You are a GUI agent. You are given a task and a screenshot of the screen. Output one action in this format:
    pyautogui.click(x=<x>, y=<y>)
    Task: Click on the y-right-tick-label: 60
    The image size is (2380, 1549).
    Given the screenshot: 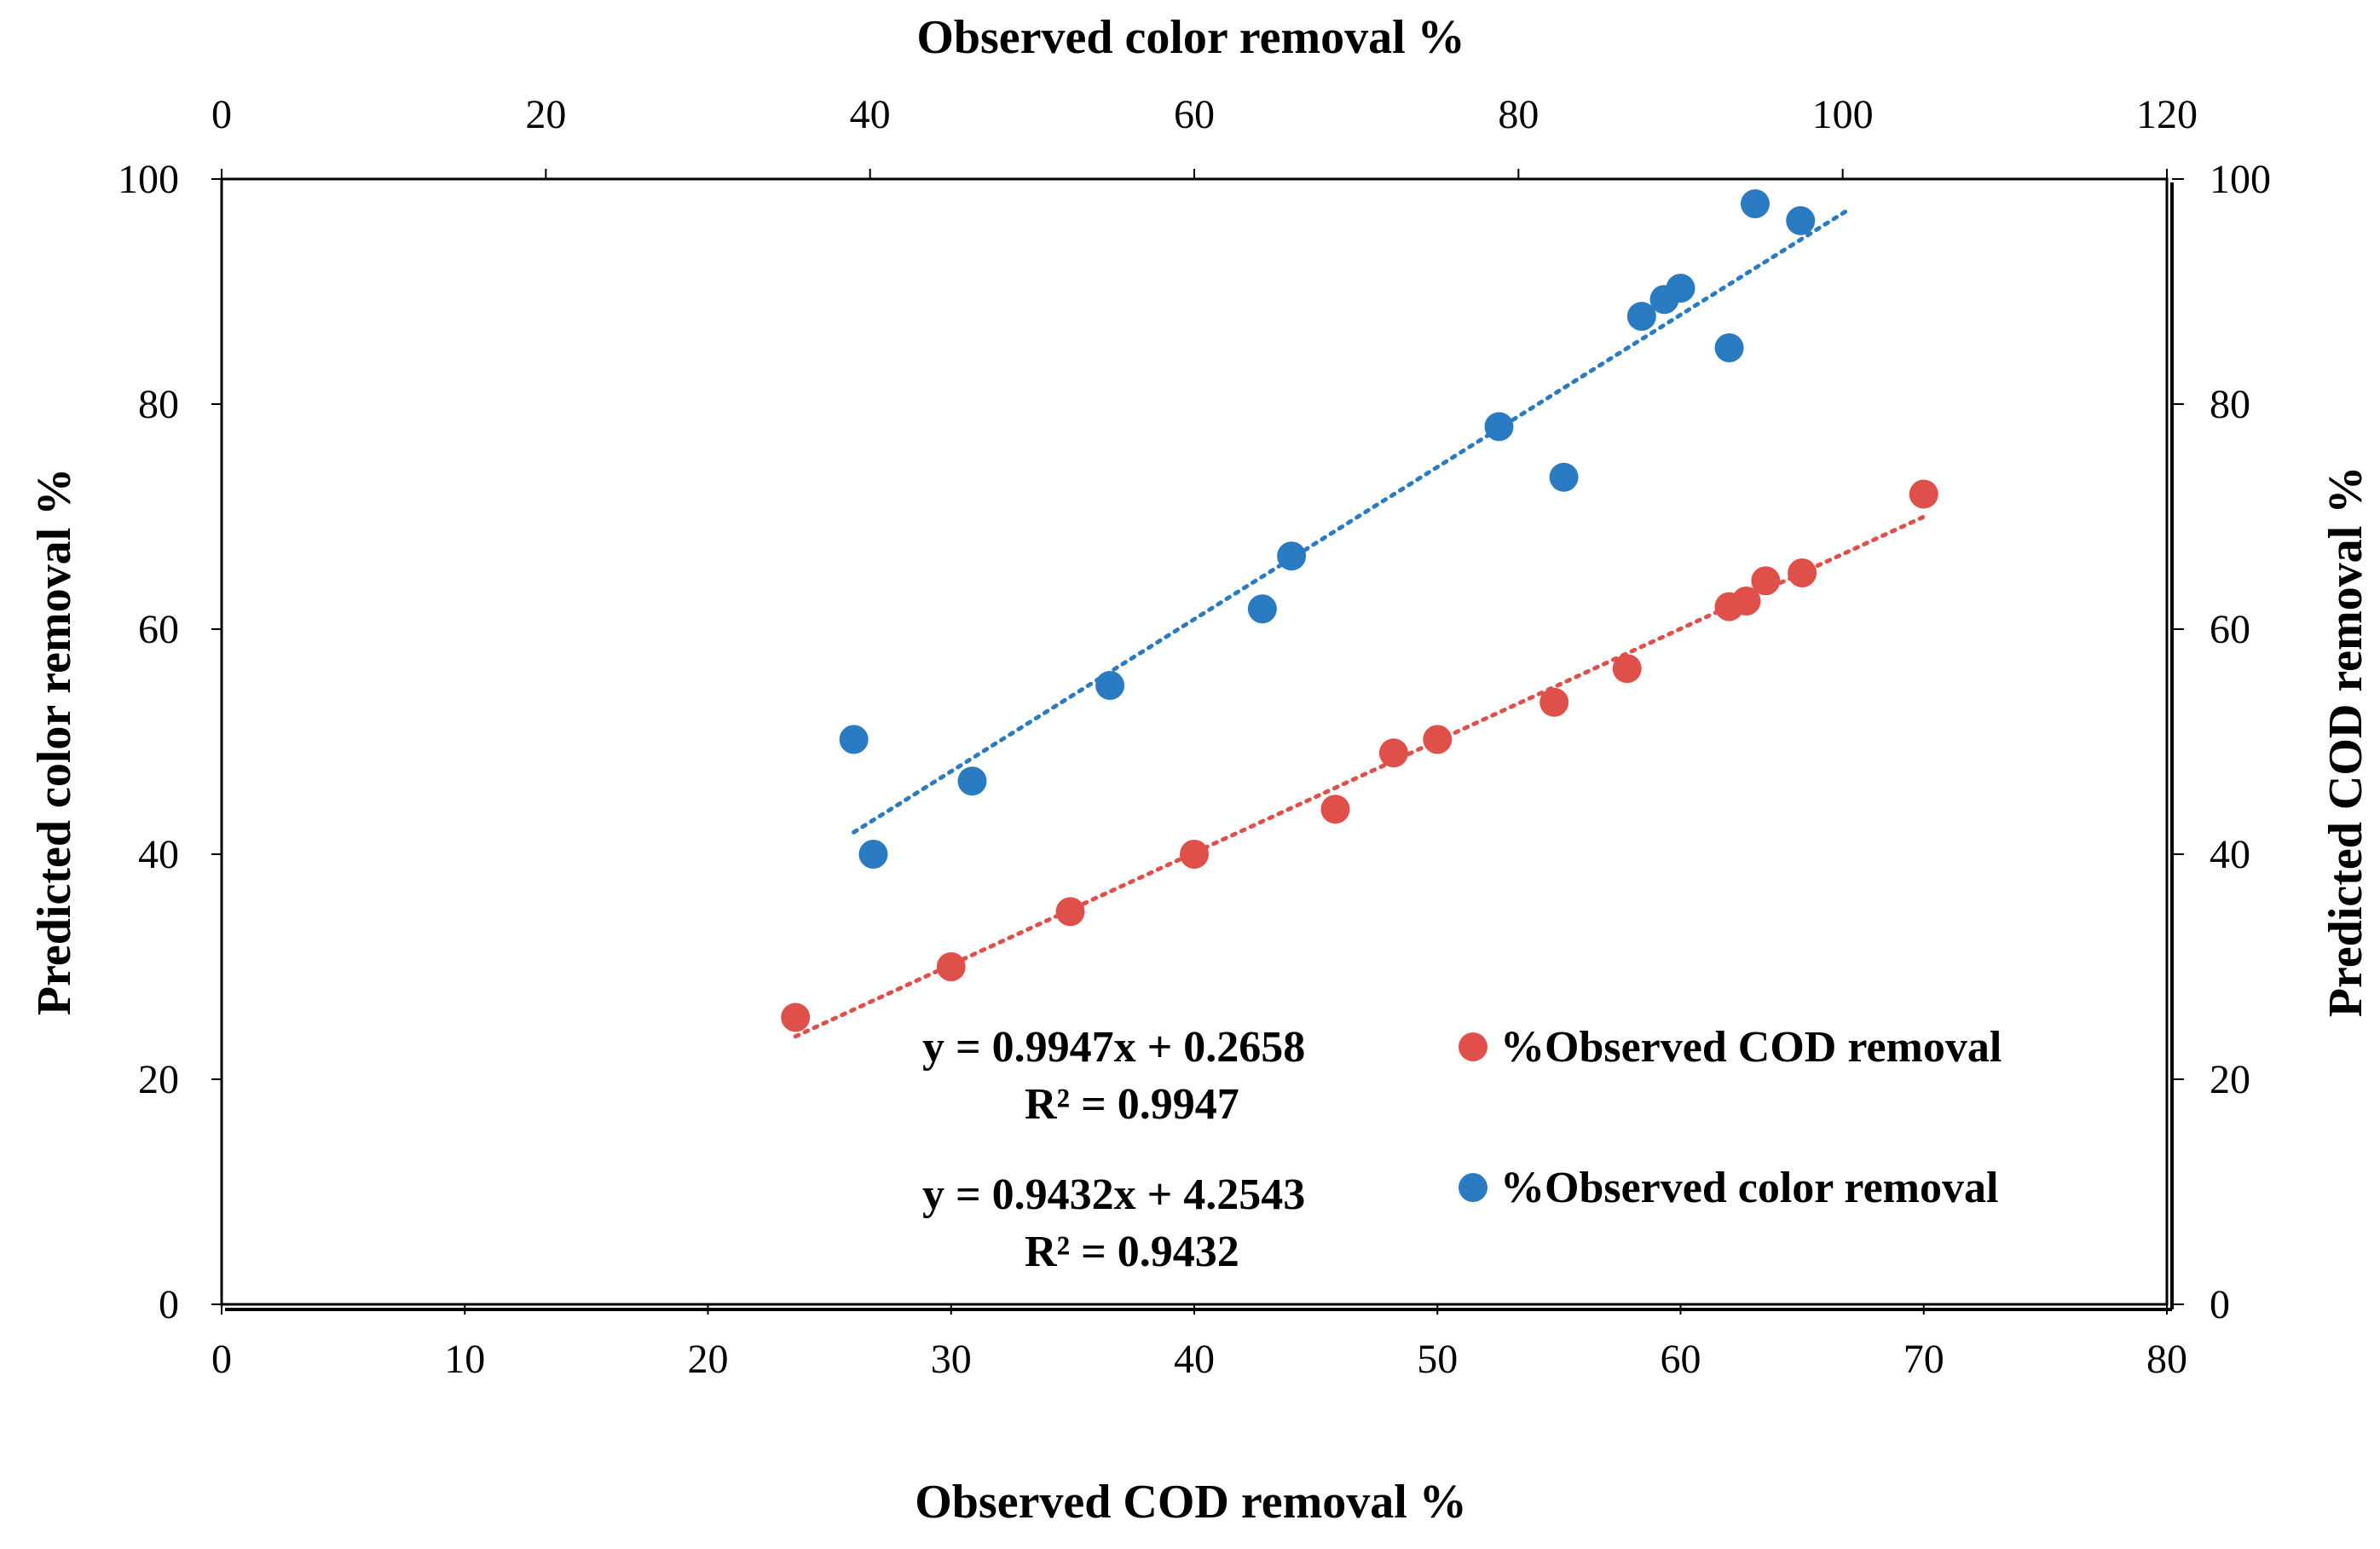 What is the action you would take?
    pyautogui.click(x=2230, y=629)
    